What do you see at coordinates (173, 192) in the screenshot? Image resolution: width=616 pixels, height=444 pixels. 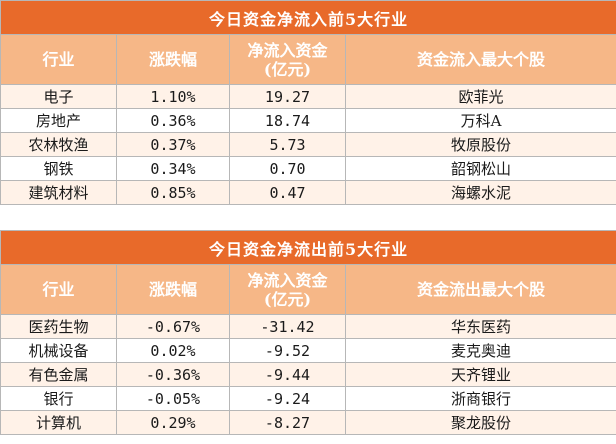 I see `change-cell: 0.85%` at bounding box center [173, 192].